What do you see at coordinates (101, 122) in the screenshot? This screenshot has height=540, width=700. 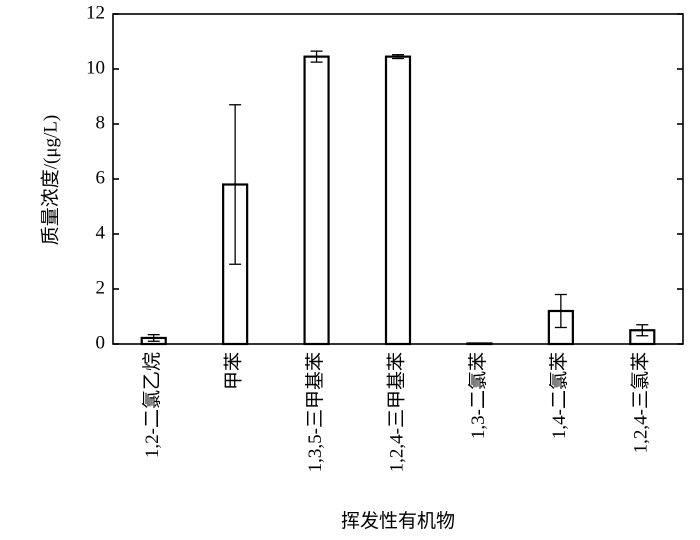 I see `y-tick-label: 8` at bounding box center [101, 122].